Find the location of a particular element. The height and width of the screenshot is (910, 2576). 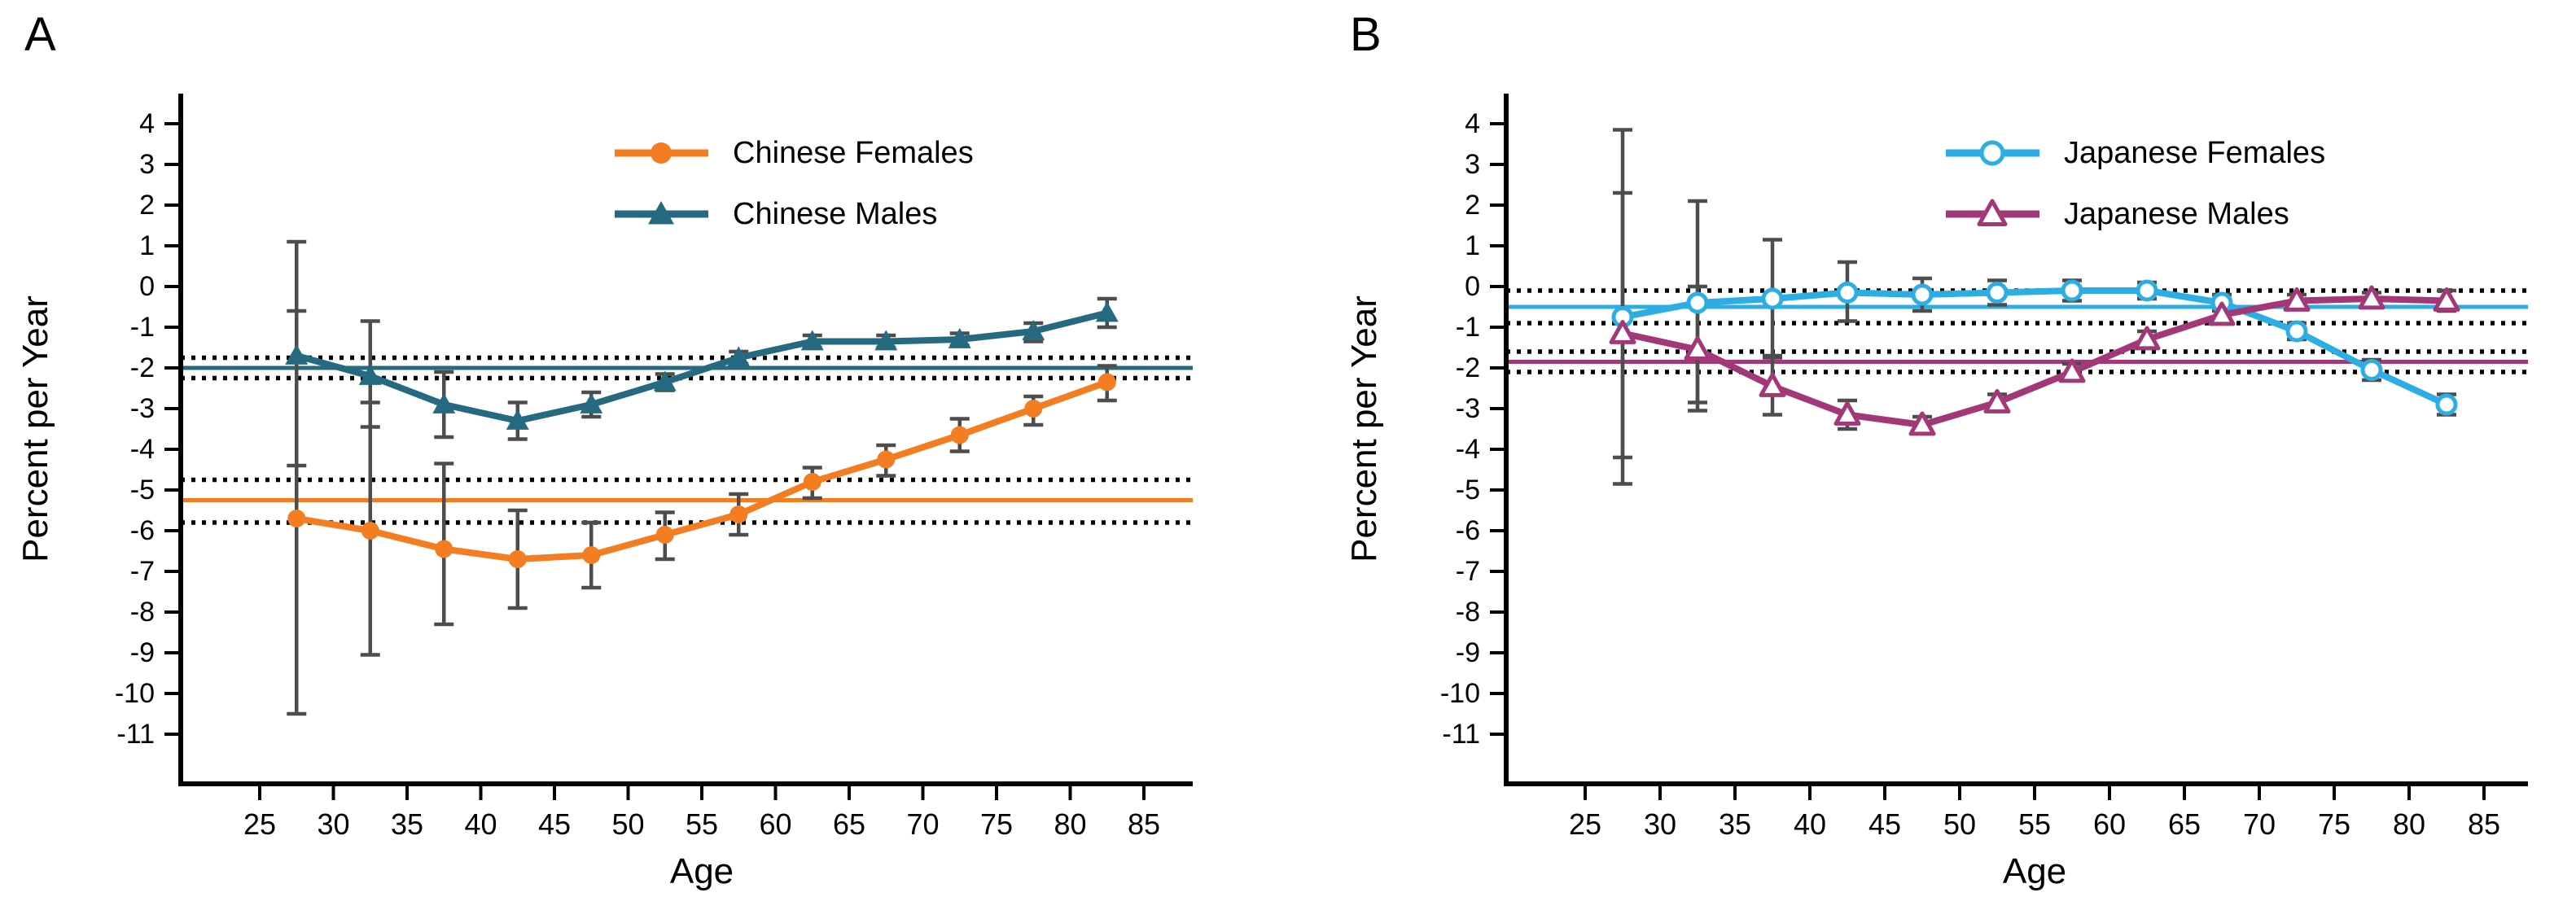

panel-a-series-1-line is located at coordinates (702, 366).